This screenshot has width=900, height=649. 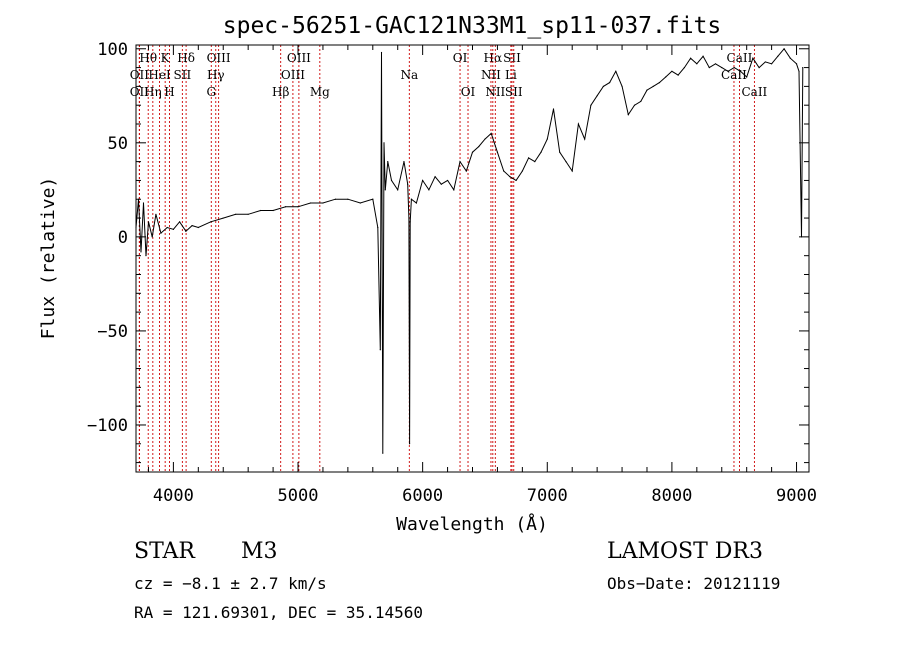 I want to click on line-marker-label-10: Hγ, so click(x=216, y=75).